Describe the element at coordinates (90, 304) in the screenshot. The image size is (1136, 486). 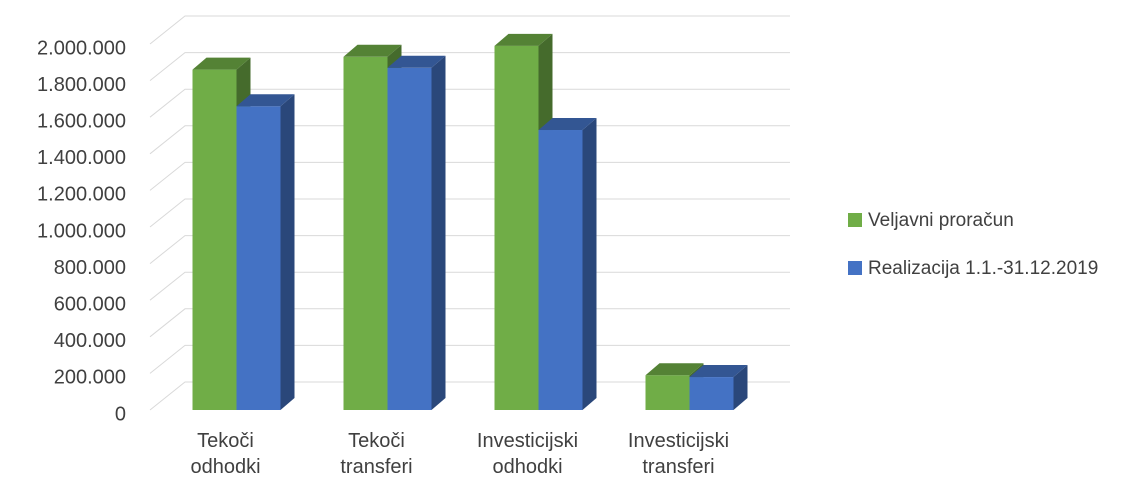
I see `y-tick-label: 600.000` at that location.